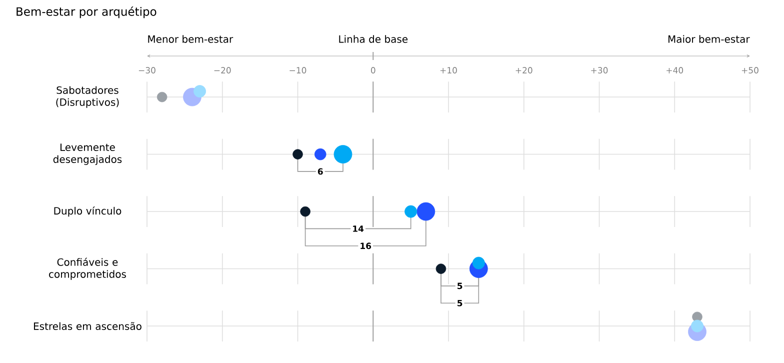 This screenshot has width=784, height=363. Describe the element at coordinates (86, 12) in the screenshot. I see `chart-title: Bem-estar por arquétipo` at that location.